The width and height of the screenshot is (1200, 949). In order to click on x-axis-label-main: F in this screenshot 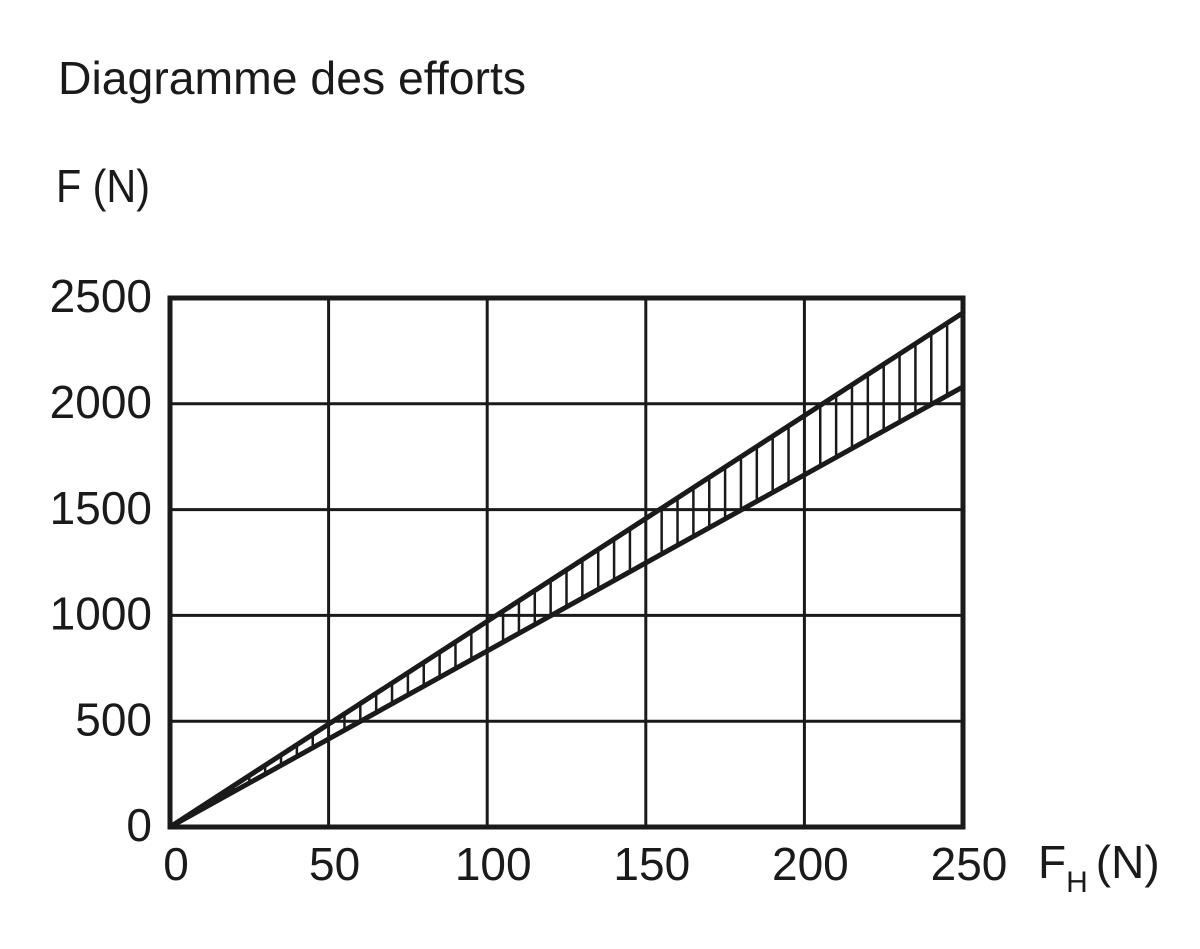, I will do `click(1052, 862)`.